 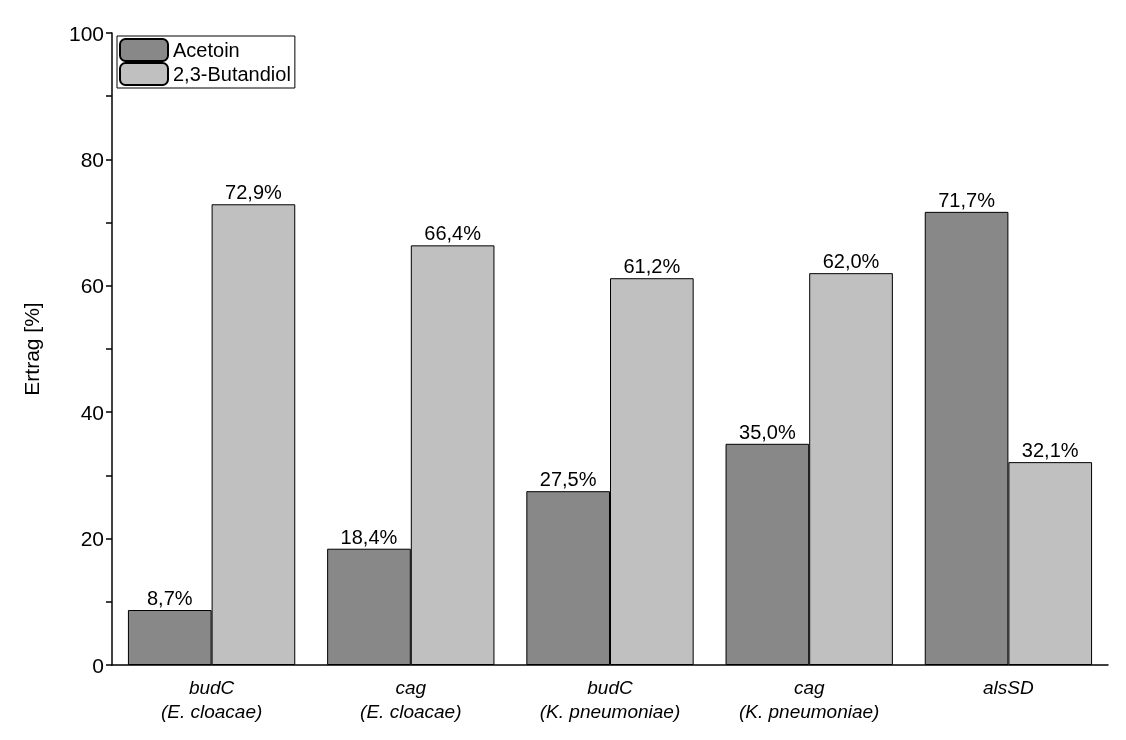 I want to click on legend-label: Acetoin, so click(x=206, y=50).